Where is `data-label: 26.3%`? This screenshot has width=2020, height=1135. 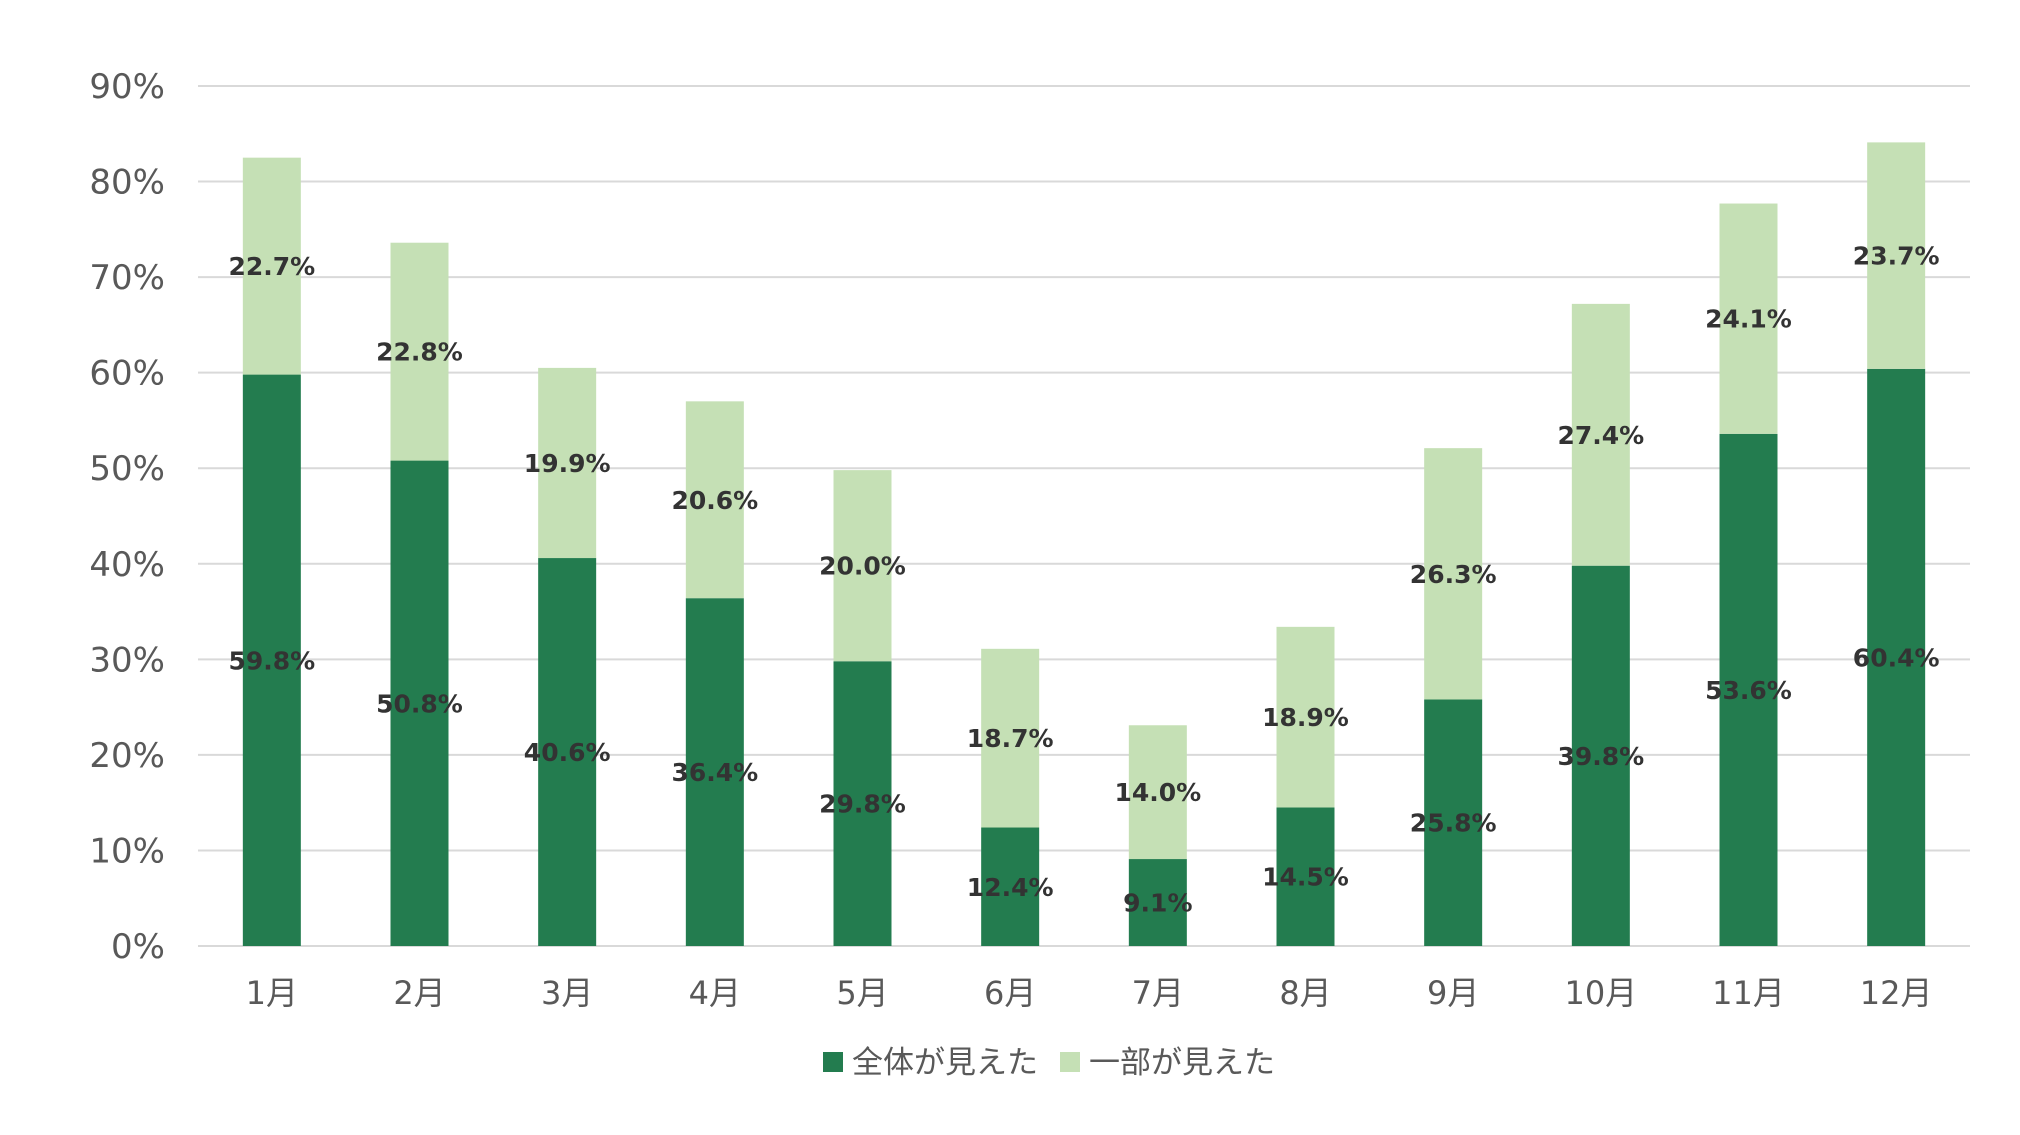 data-label: 26.3% is located at coordinates (1453, 574).